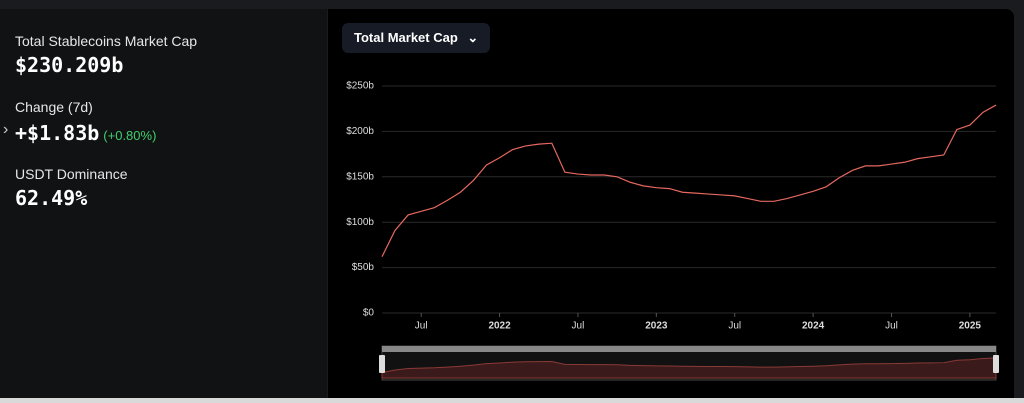 The height and width of the screenshot is (403, 1024). What do you see at coordinates (363, 267) in the screenshot?
I see `y-tick-label: $50b` at bounding box center [363, 267].